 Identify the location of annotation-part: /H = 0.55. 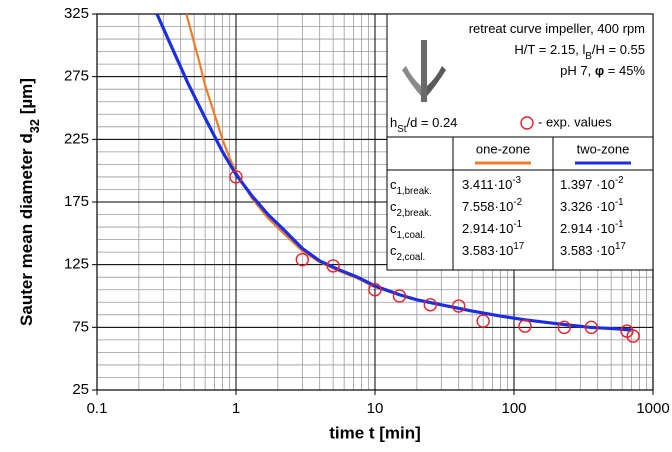
(618, 49).